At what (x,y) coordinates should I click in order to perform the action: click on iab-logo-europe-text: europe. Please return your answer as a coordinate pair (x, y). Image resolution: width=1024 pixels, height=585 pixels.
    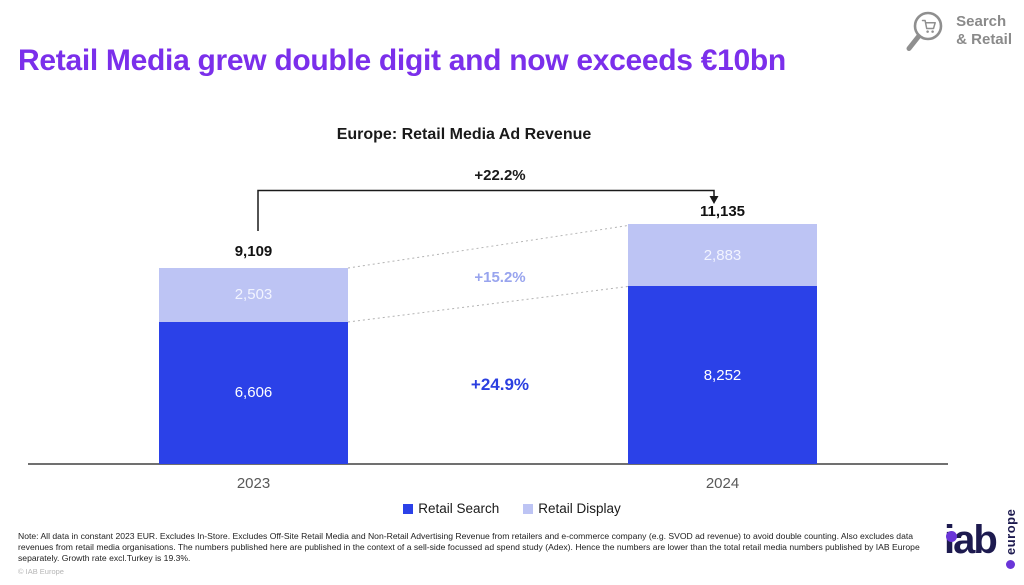
    Looking at the image, I should click on (1010, 532).